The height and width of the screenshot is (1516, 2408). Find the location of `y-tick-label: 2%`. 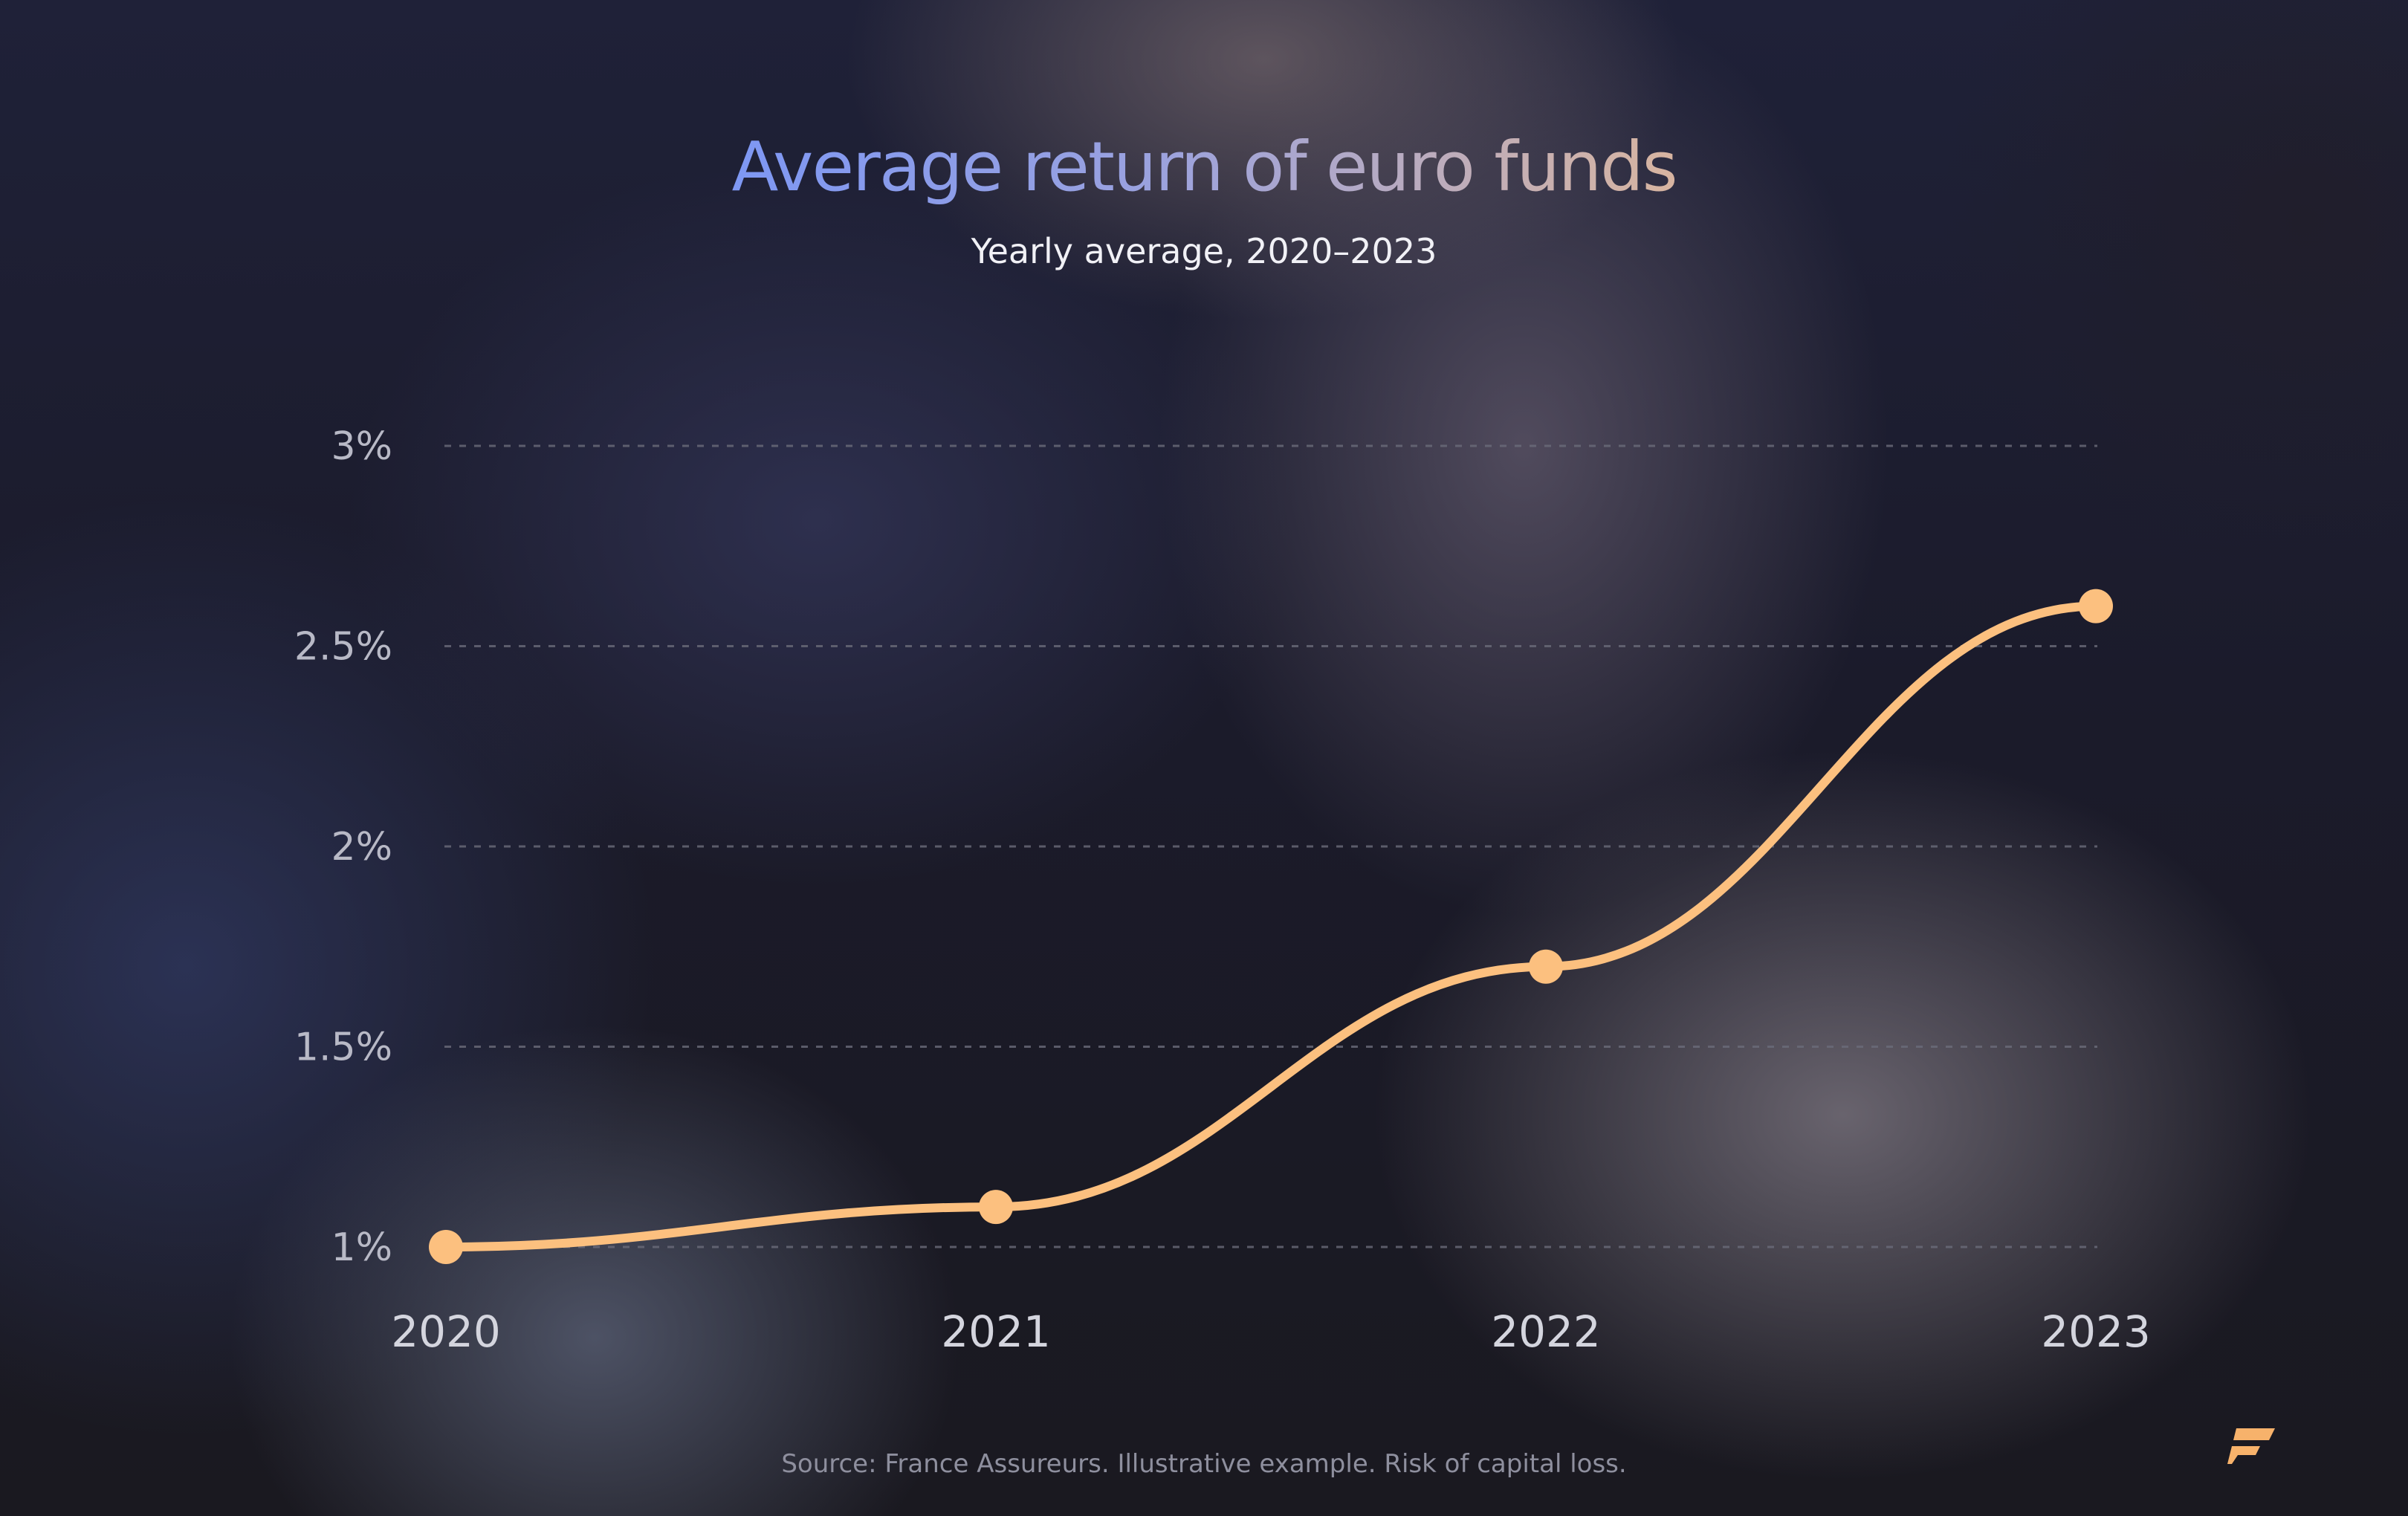

y-tick-label: 2% is located at coordinates (362, 847).